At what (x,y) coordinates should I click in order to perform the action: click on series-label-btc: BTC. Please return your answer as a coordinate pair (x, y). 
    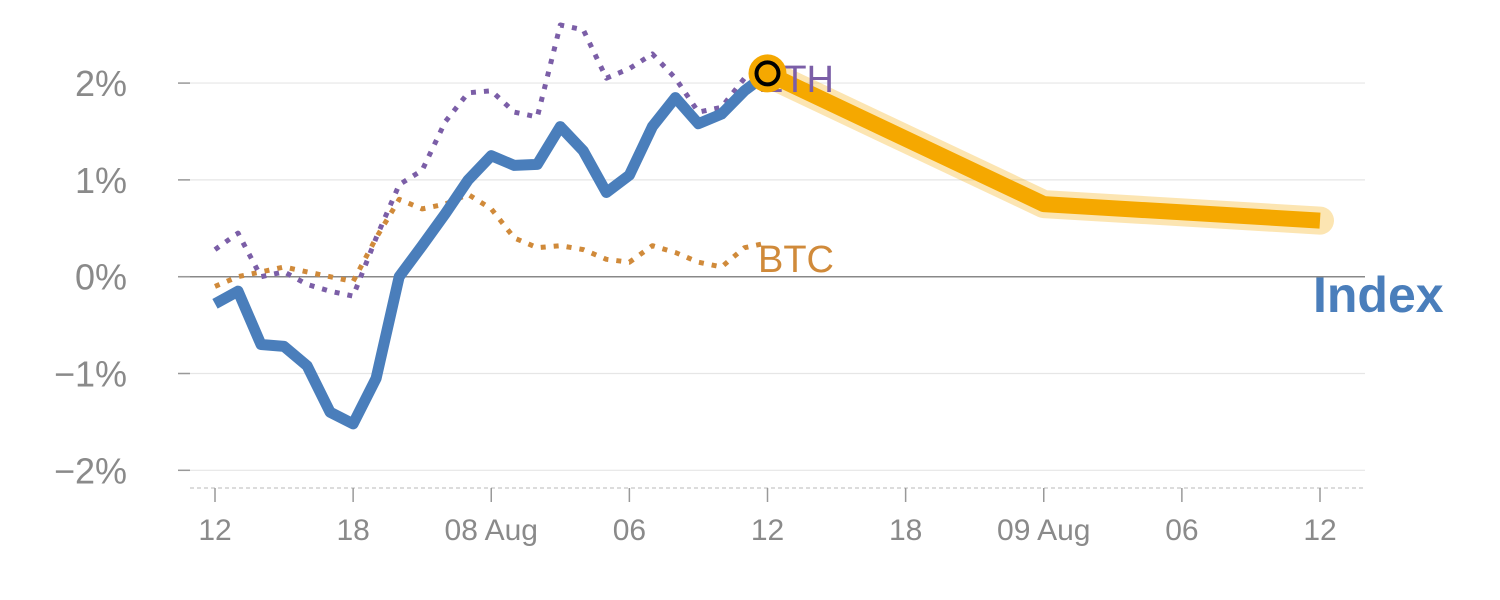
    Looking at the image, I should click on (796, 260).